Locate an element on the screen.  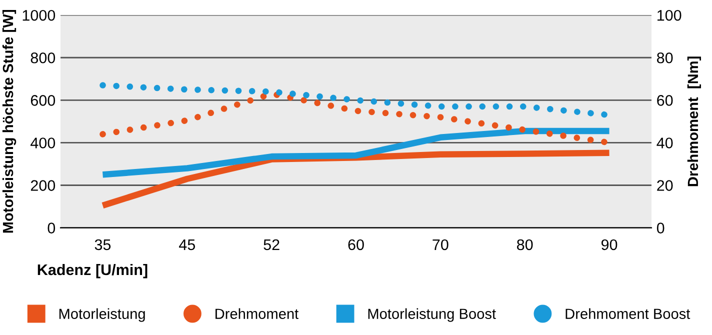
y2-tick-label: 0 is located at coordinates (660, 228).